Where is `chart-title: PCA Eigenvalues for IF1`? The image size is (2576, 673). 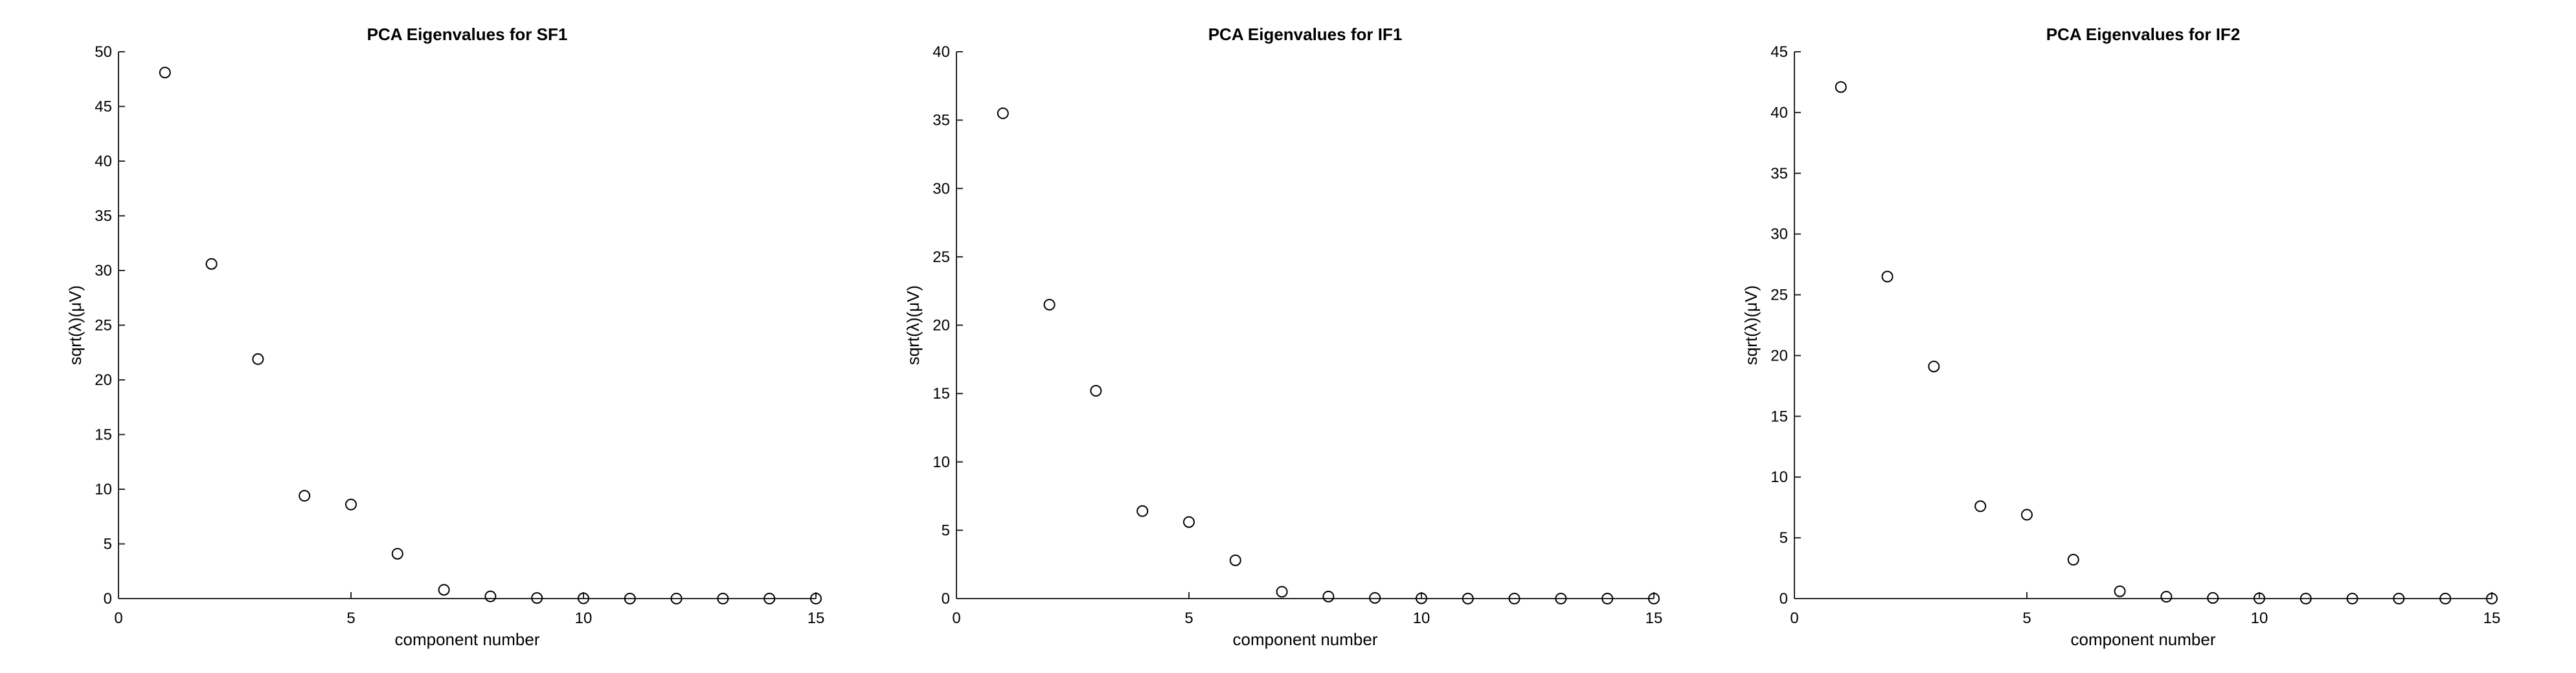 chart-title: PCA Eigenvalues for IF1 is located at coordinates (1305, 34).